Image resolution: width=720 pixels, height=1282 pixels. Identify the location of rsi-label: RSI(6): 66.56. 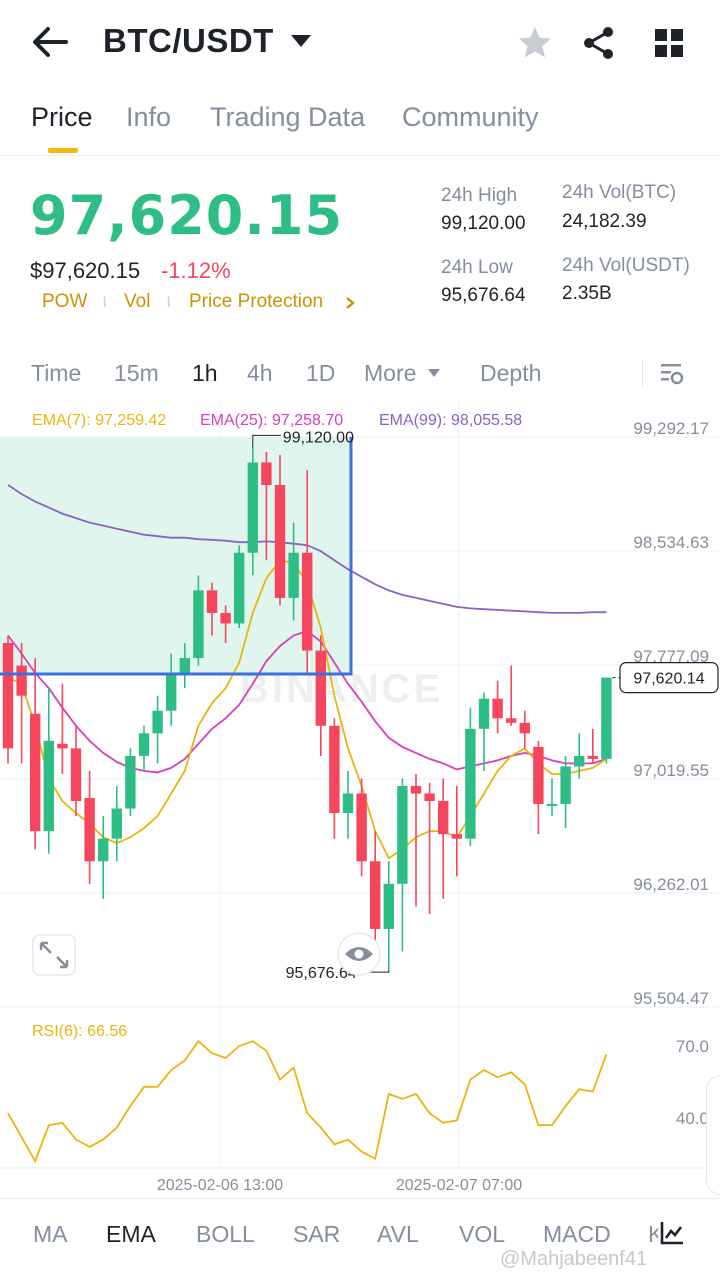
(79, 1031).